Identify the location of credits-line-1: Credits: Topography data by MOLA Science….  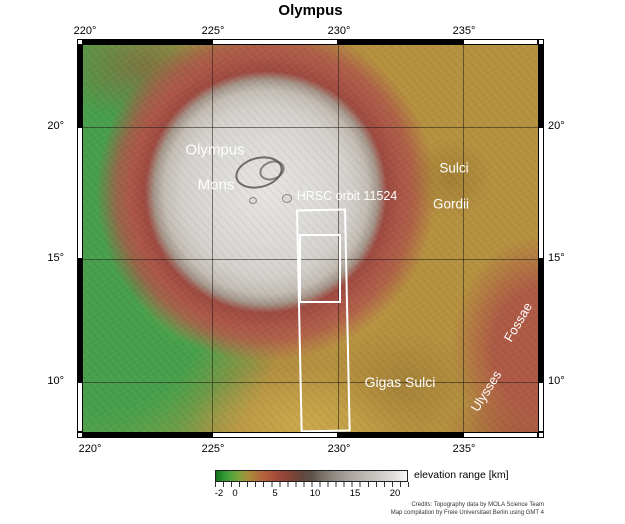
(477, 505).